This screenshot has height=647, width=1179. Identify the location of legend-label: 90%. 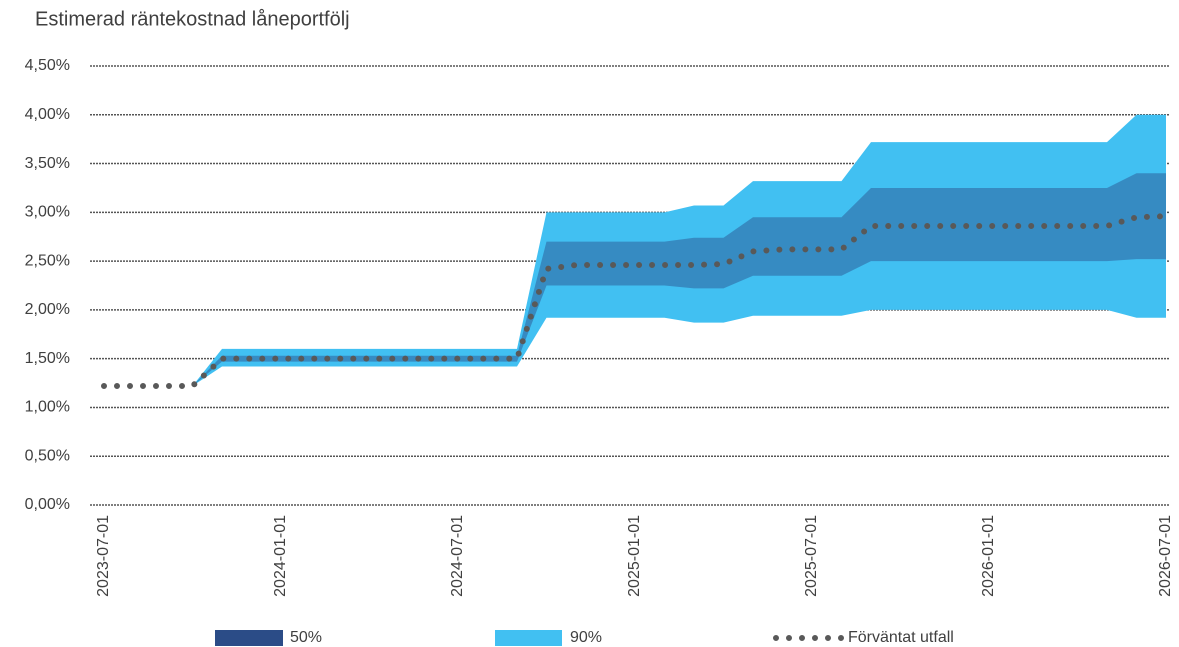
(586, 637).